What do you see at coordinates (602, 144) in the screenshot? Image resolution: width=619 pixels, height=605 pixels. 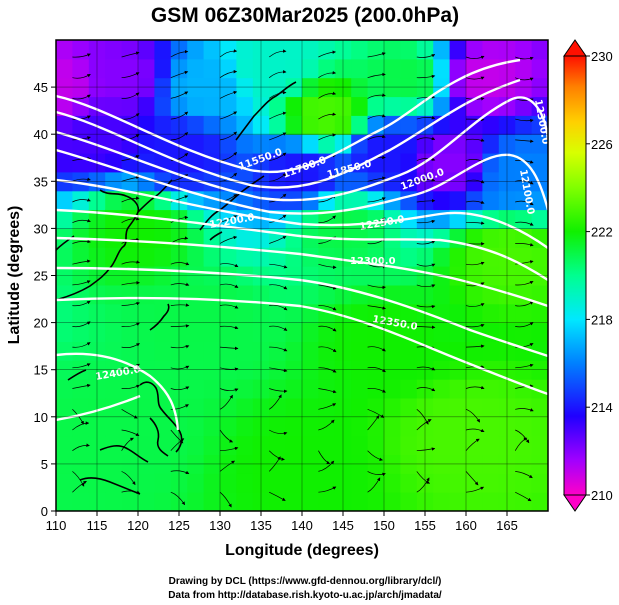 I see `colorbar-tick-label: 226` at bounding box center [602, 144].